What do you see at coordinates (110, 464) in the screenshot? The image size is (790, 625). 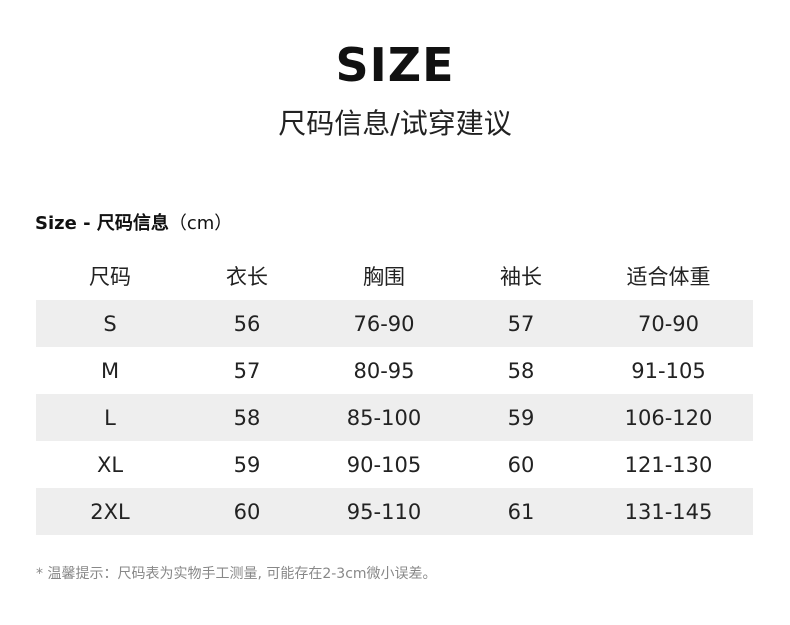 I see `cell-size: XL` at bounding box center [110, 464].